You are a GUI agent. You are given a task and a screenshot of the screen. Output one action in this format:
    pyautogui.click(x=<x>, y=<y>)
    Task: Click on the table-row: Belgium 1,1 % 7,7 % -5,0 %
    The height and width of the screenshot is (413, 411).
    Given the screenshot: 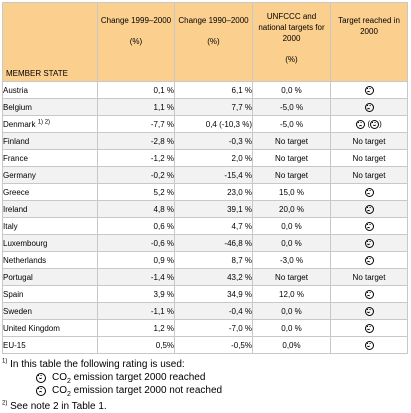 What is the action you would take?
    pyautogui.click(x=205, y=107)
    